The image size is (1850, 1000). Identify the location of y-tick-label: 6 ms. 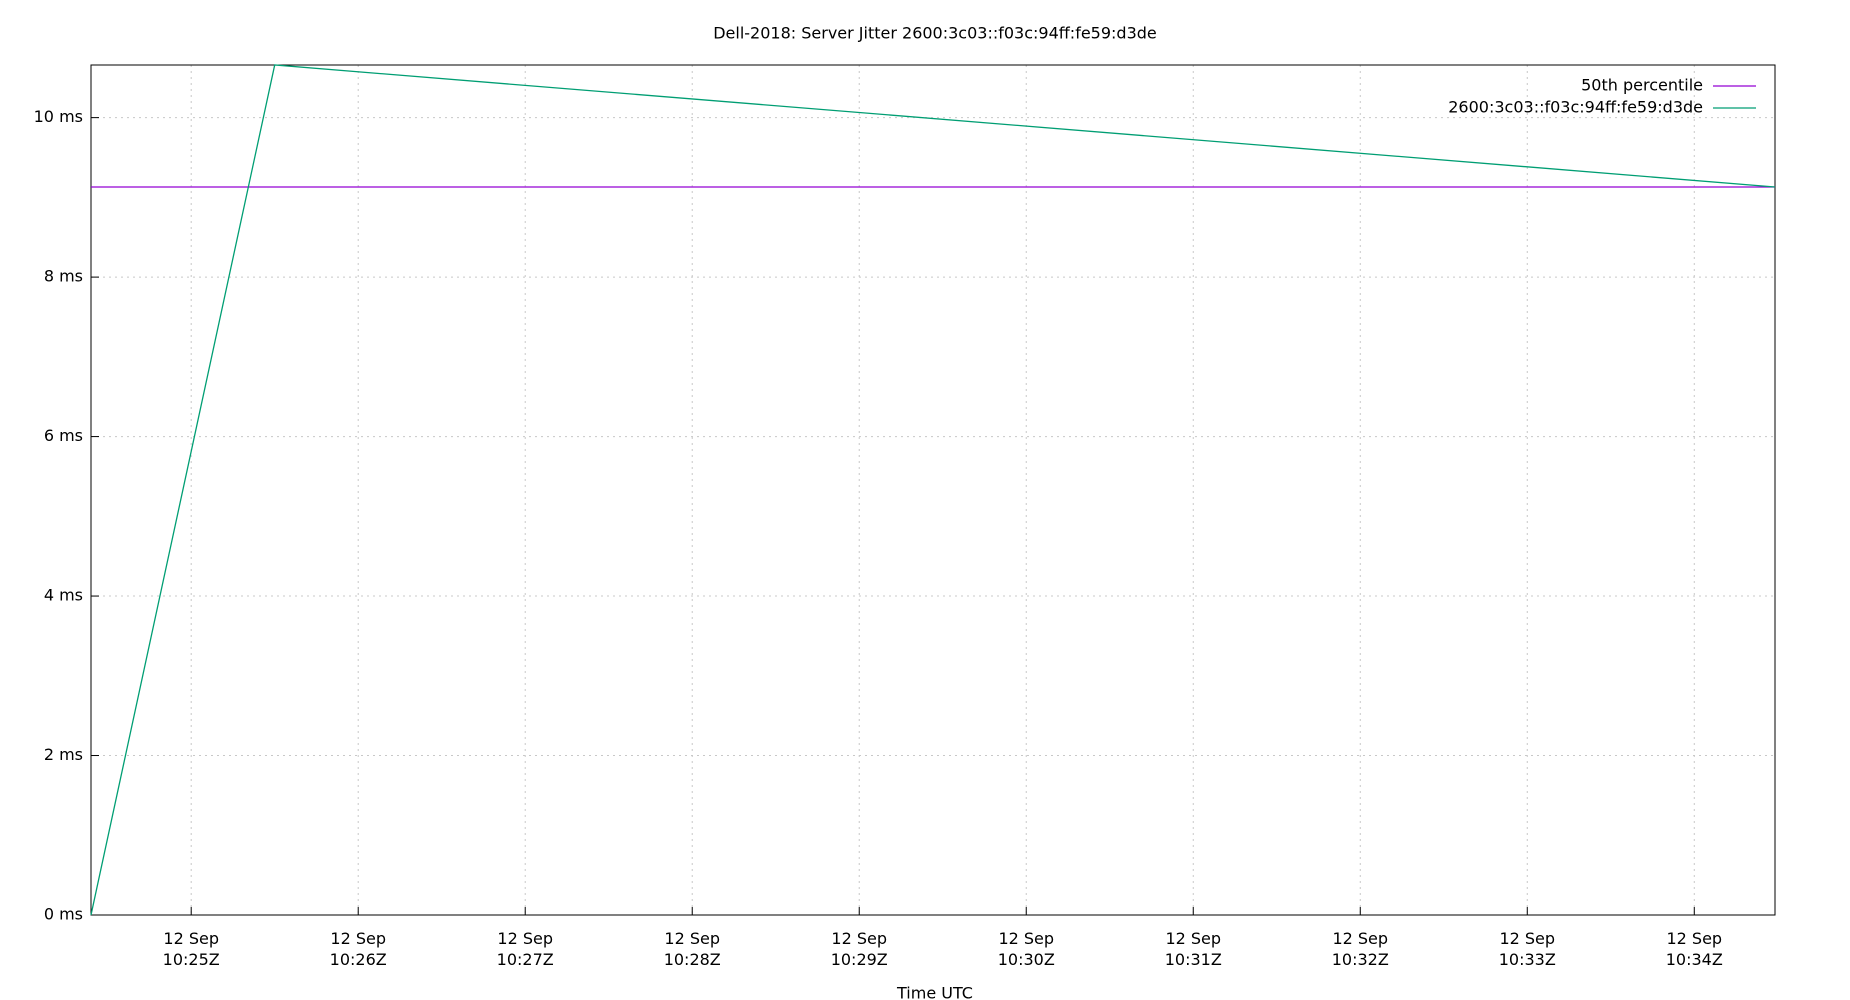
(63, 435).